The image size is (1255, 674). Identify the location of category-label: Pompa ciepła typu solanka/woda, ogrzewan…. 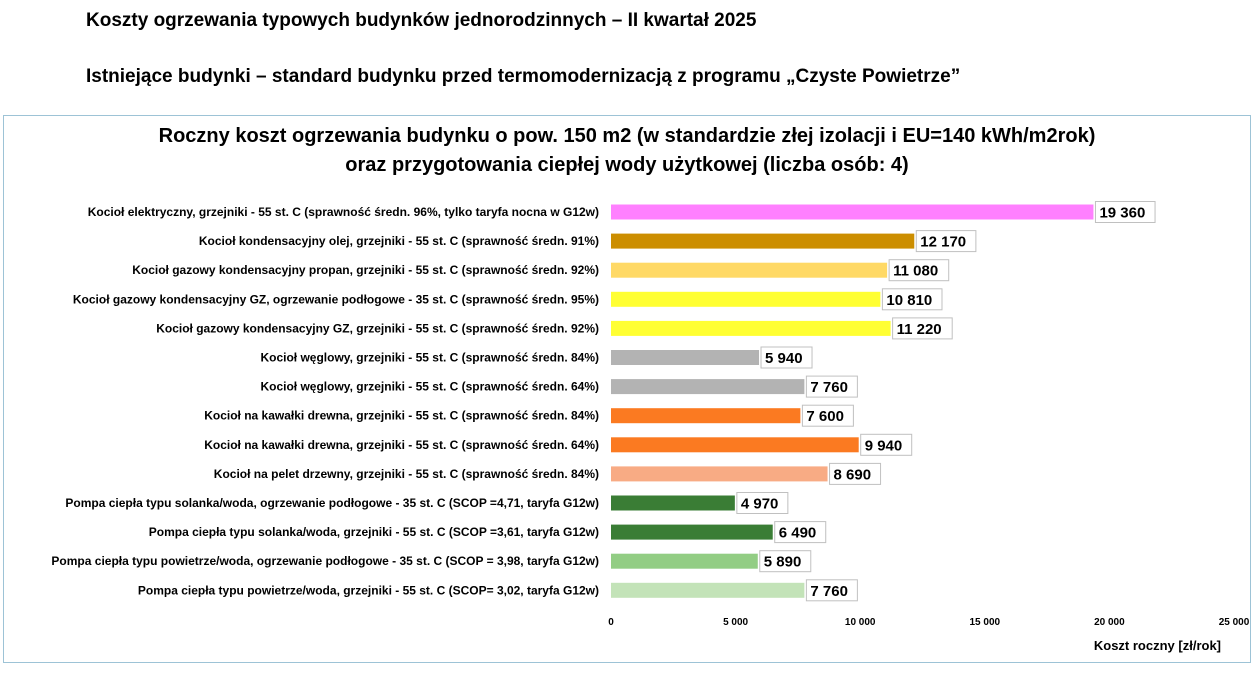
(332, 503).